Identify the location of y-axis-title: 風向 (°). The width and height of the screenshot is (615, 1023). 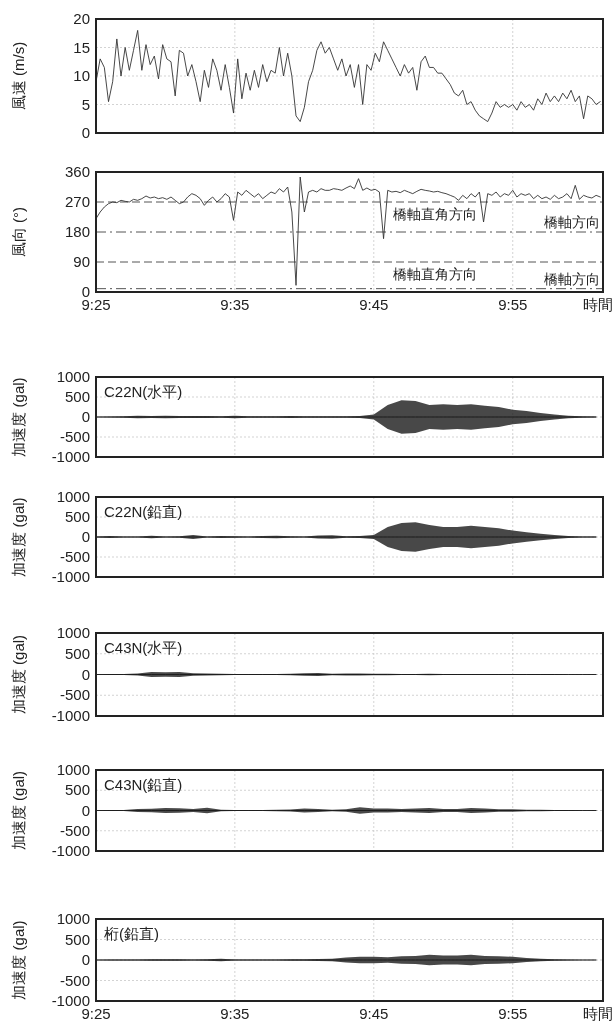
(18, 232).